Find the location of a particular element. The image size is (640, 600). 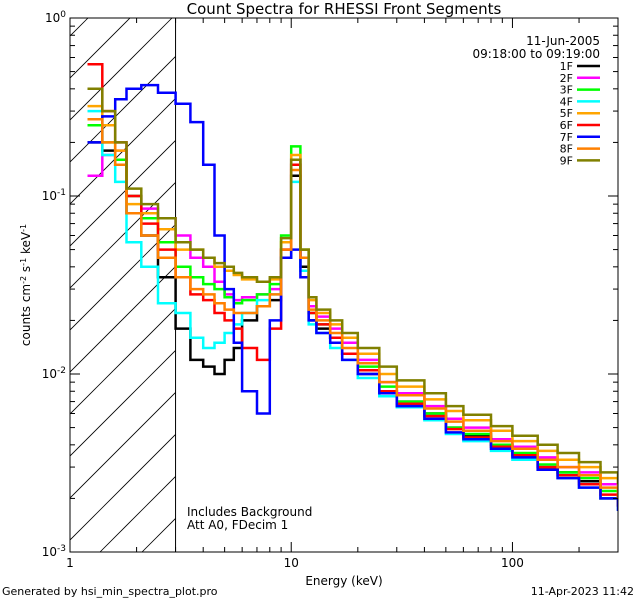

x-tick-label: 1 is located at coordinates (70, 563).